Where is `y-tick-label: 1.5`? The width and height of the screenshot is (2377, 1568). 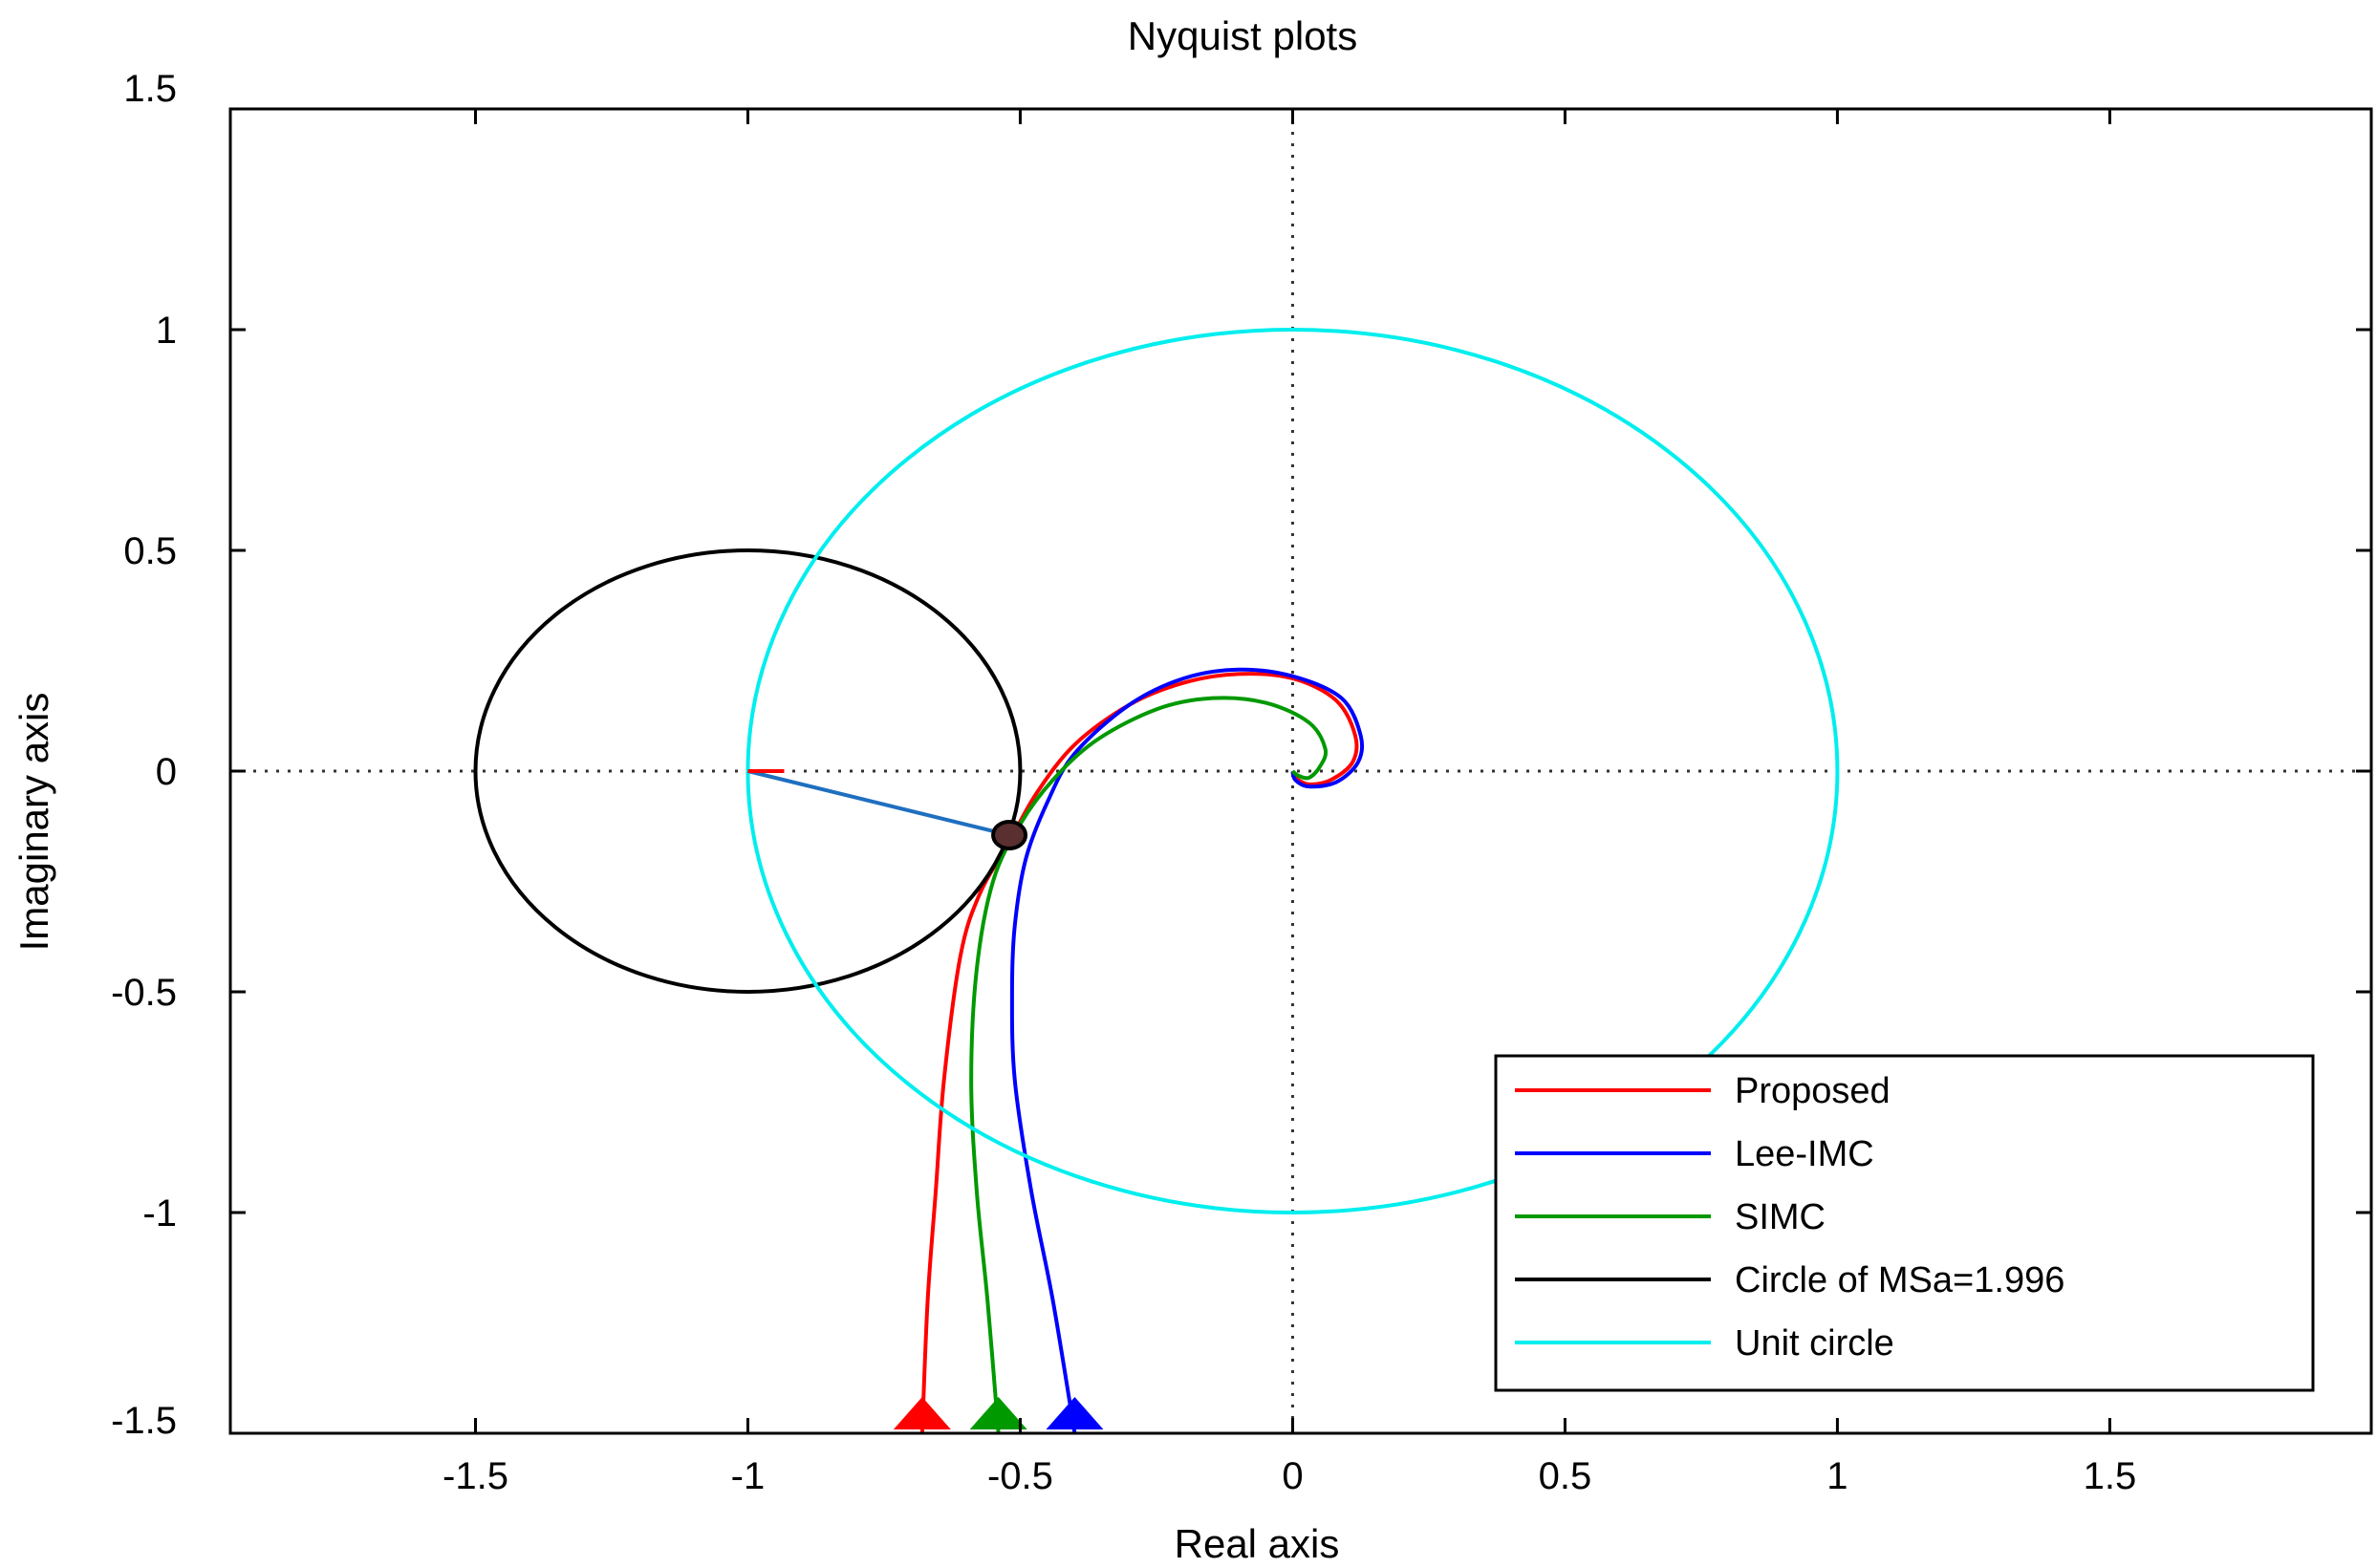 y-tick-label: 1.5 is located at coordinates (150, 89).